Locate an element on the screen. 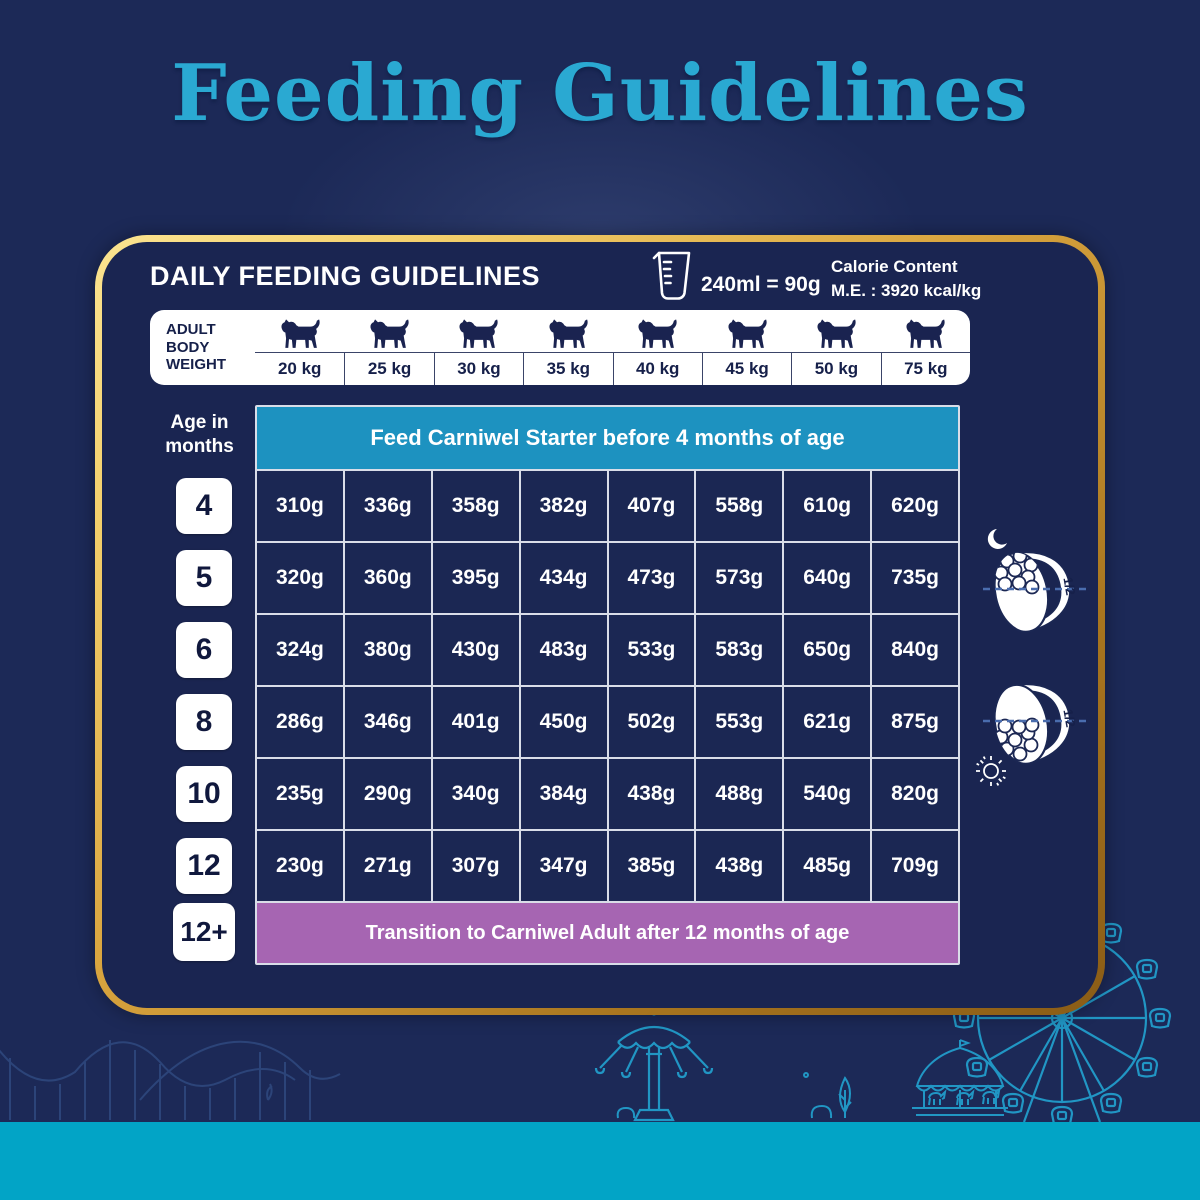  feed-amount-cell: 840g is located at coordinates (915, 650).